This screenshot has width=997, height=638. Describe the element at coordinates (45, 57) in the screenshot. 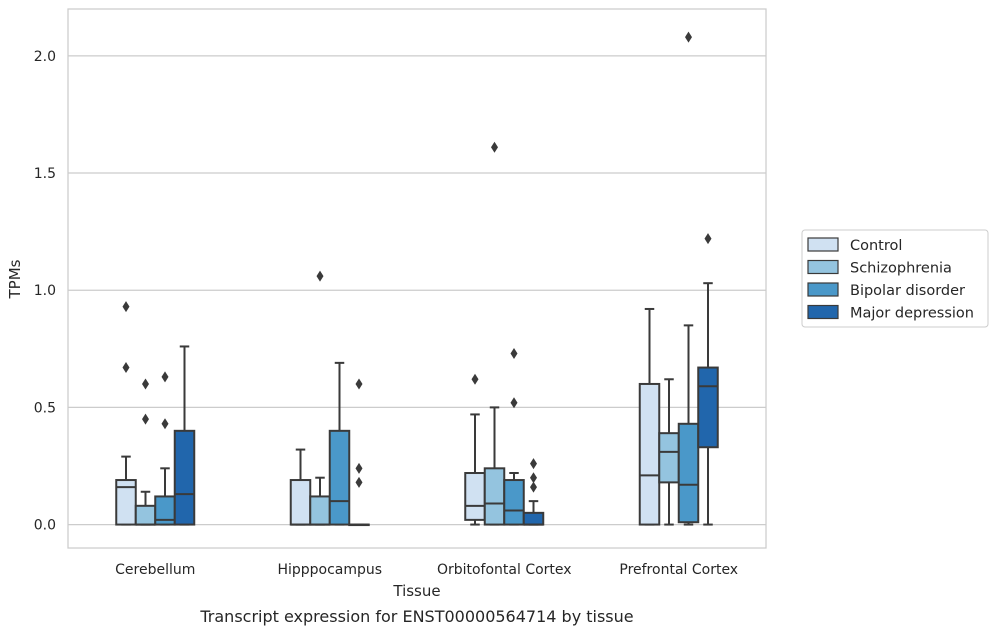

I see `y-tick-label: 2.0` at that location.